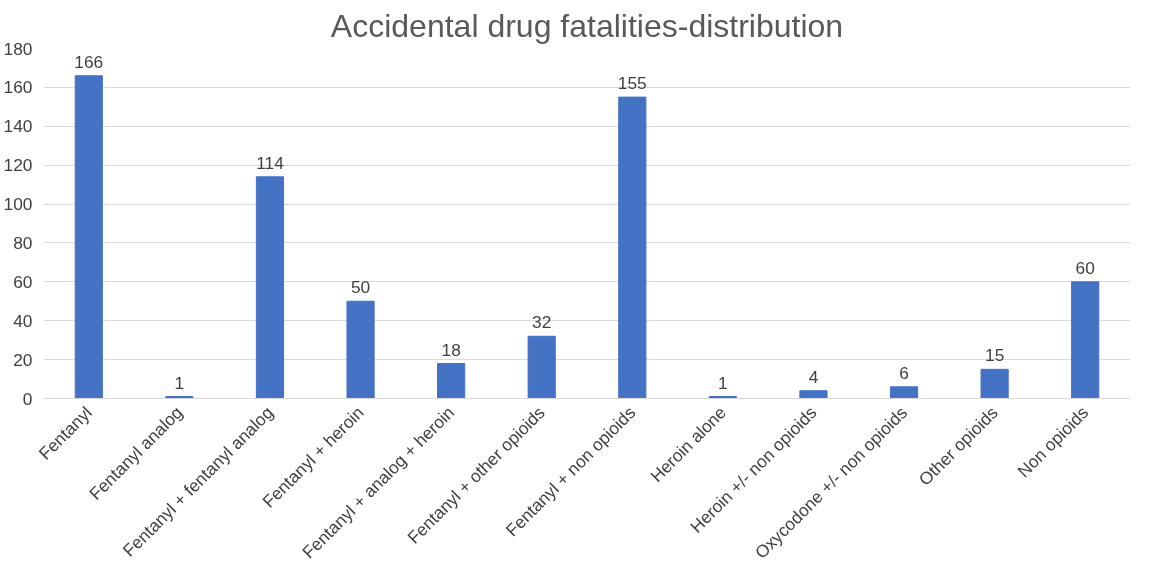 The height and width of the screenshot is (578, 1168). What do you see at coordinates (542, 322) in the screenshot?
I see `data-label: 32` at bounding box center [542, 322].